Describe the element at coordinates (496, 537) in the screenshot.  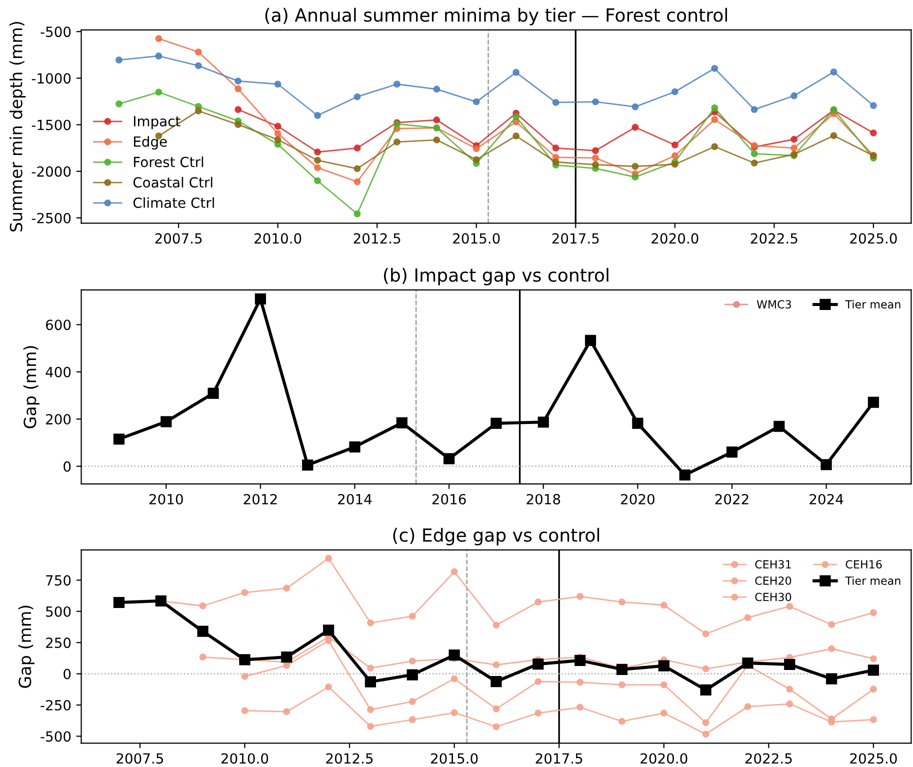
I see `chart-title: (c) Edge gap vs control` at that location.